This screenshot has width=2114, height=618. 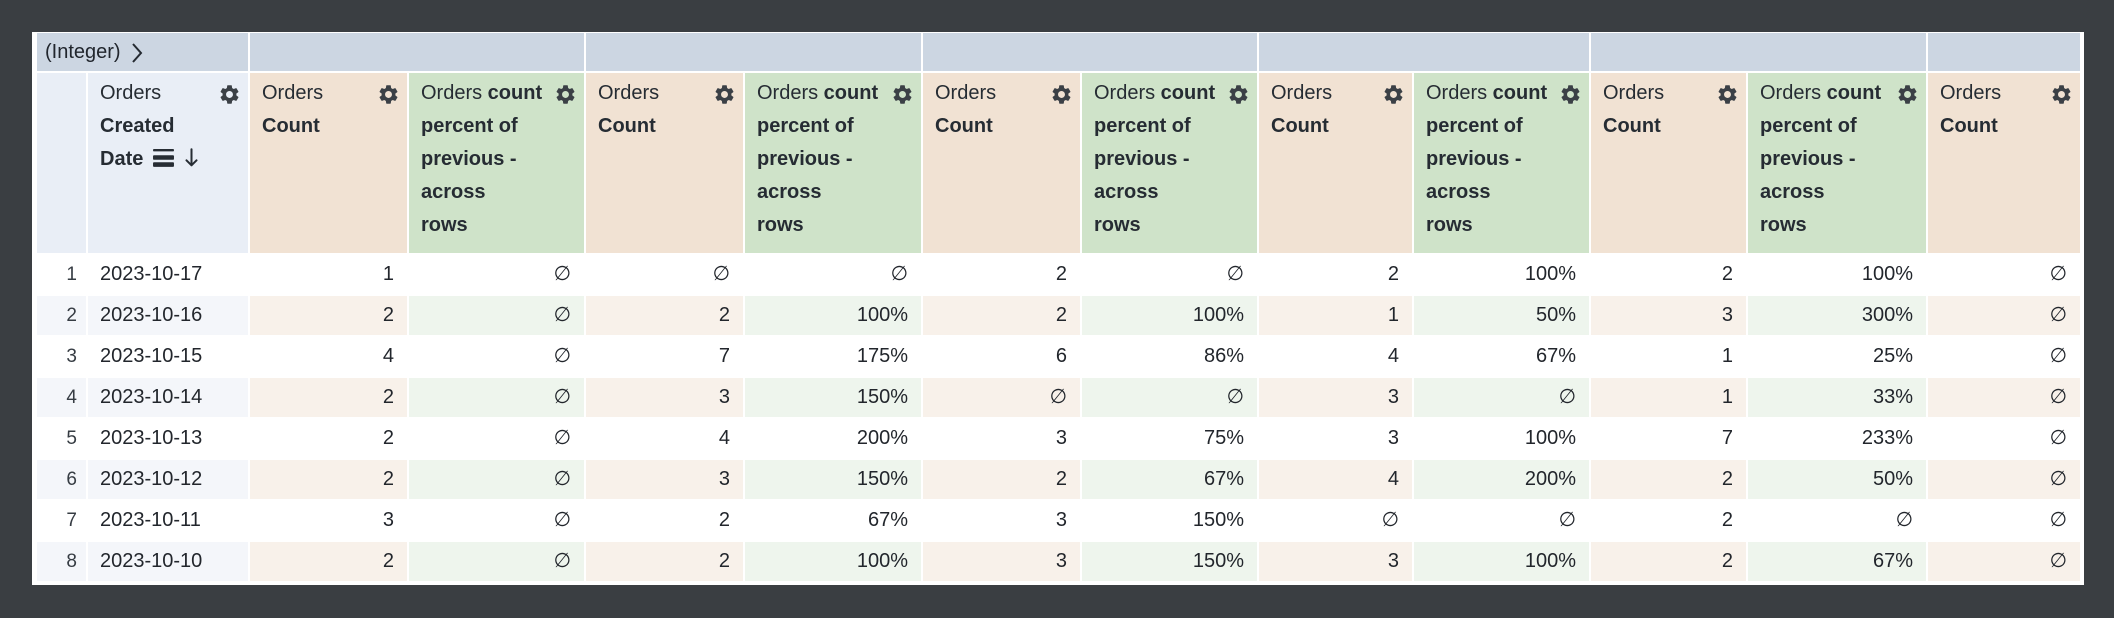 What do you see at coordinates (168, 520) in the screenshot?
I see `date-cell: 2023-10-11` at bounding box center [168, 520].